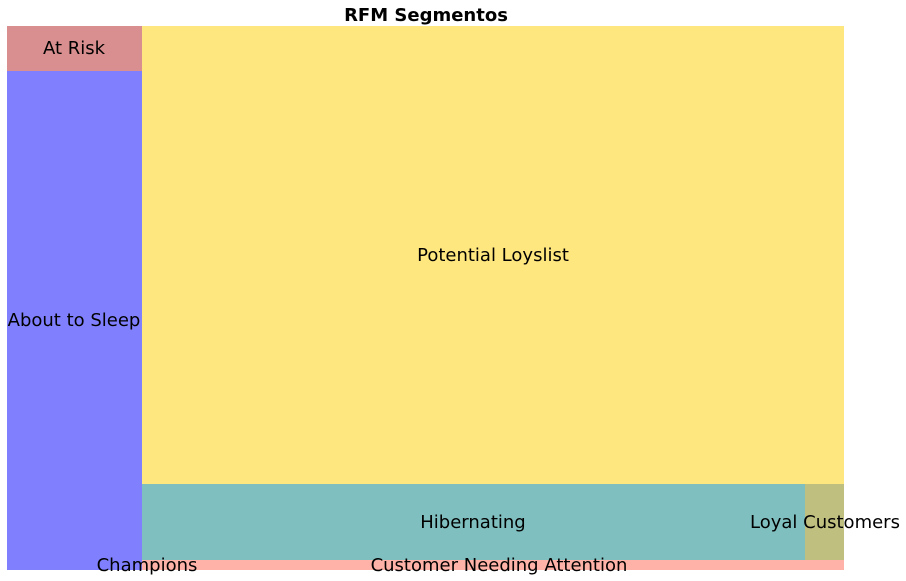 The height and width of the screenshot is (581, 906). Describe the element at coordinates (147, 565) in the screenshot. I see `treemap-label-champions: Champions` at that location.